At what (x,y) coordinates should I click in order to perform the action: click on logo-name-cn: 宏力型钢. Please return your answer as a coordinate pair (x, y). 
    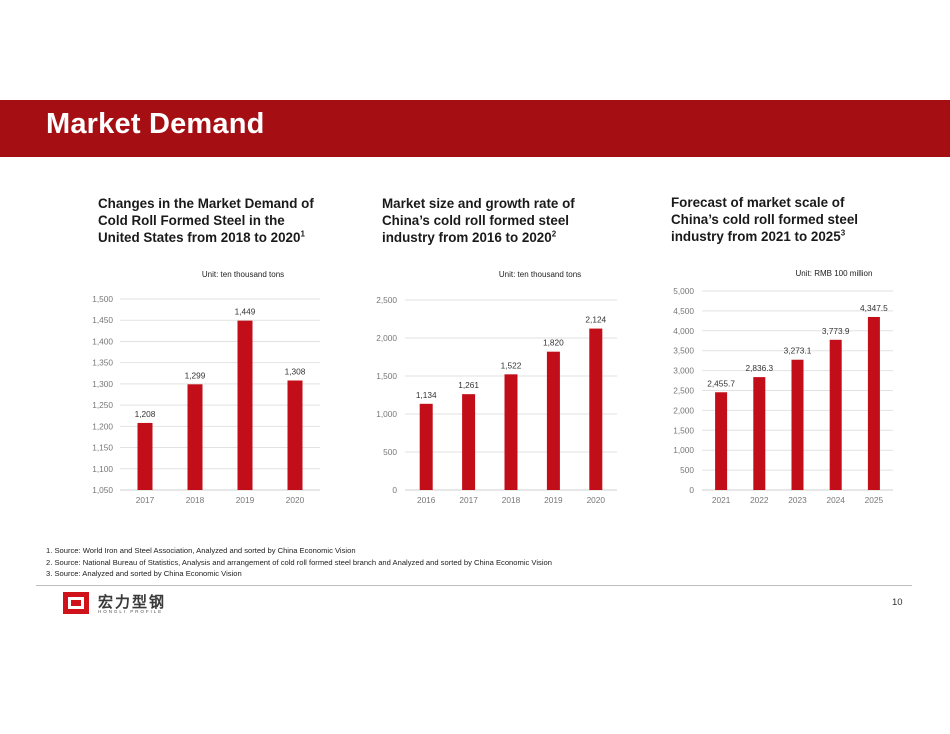
    Looking at the image, I should click on (132, 602).